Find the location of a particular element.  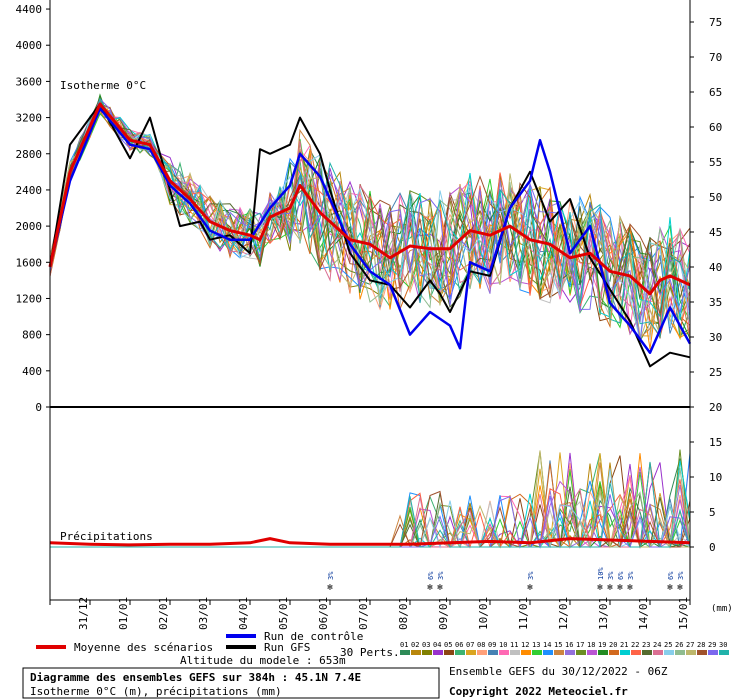

y-left-tick-label: 3600 is located at coordinates (29, 81).